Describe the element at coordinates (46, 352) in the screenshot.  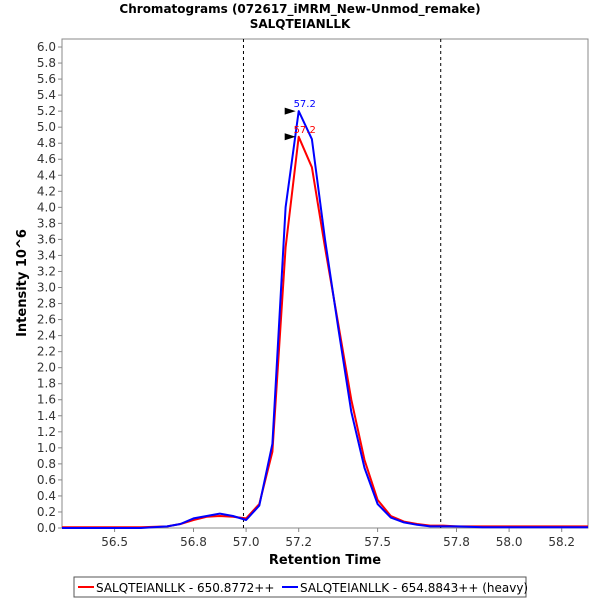
I see `y-tick-label: 2.2` at that location.